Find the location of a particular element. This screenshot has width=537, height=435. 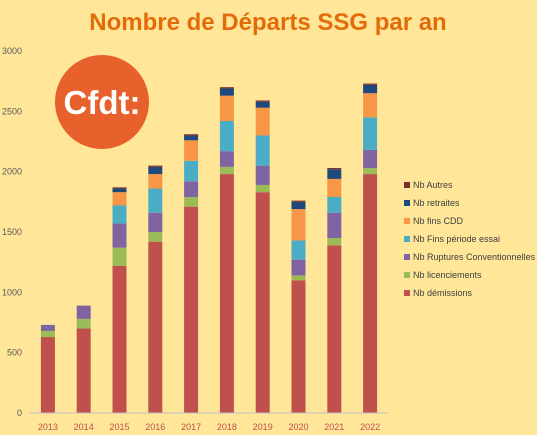

x-tick-label: 2022 is located at coordinates (370, 427).